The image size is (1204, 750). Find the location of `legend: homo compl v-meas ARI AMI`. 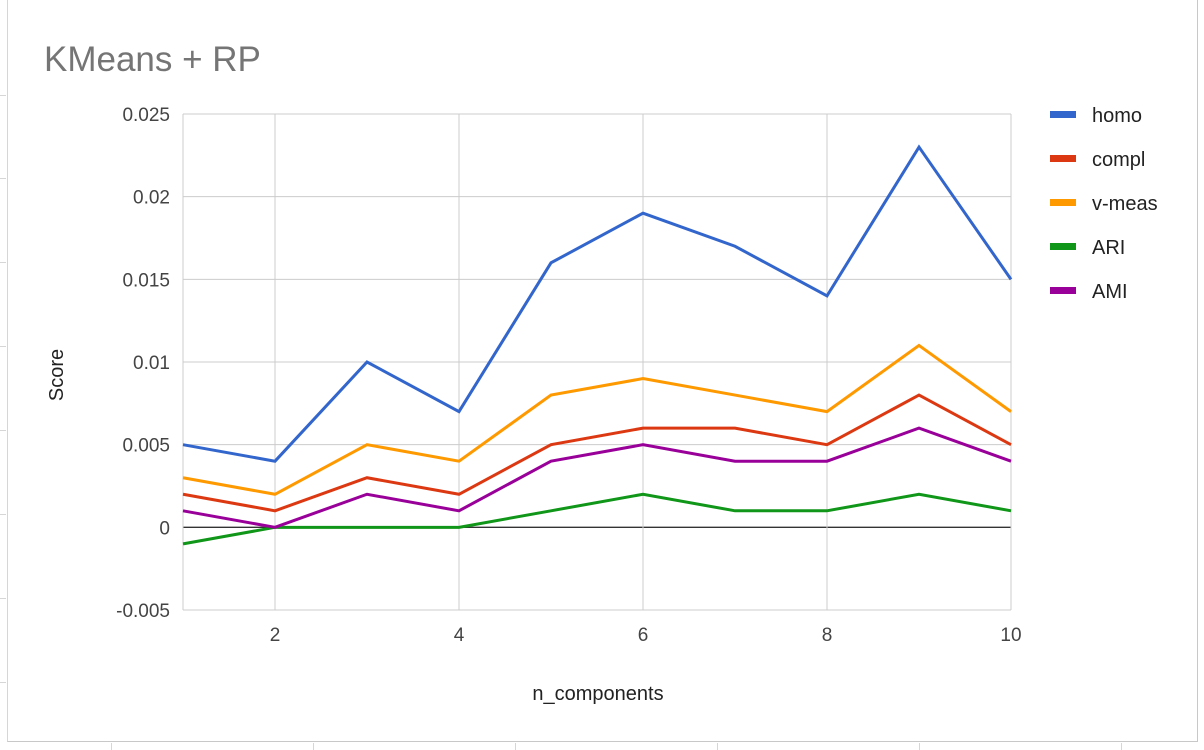

legend: homo compl v-meas ARI AMI is located at coordinates (1104, 204).